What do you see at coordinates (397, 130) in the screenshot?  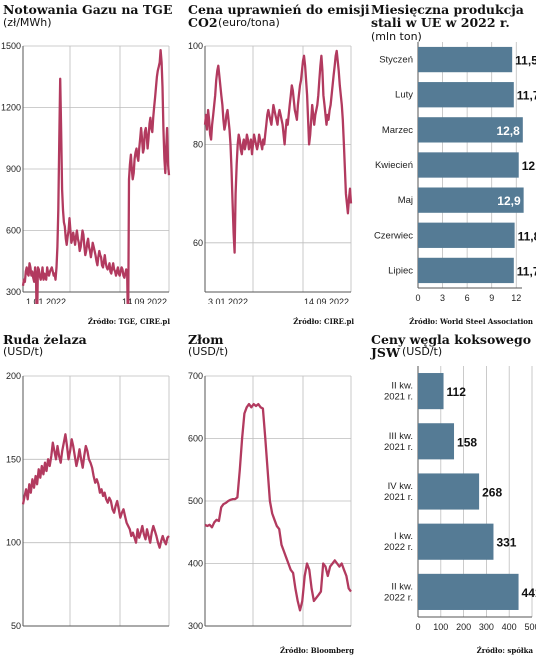 I see `category-label: Marzec` at bounding box center [397, 130].